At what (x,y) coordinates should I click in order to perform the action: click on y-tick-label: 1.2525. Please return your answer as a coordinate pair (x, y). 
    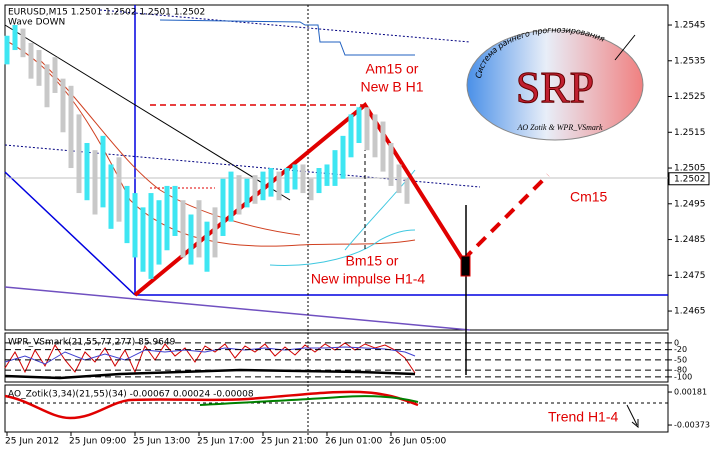
    Looking at the image, I should click on (690, 97).